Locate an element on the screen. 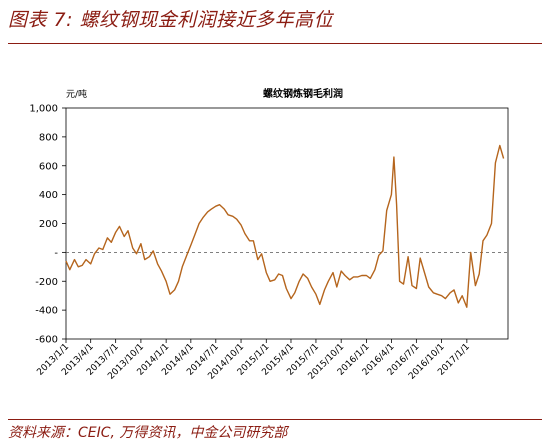 Image resolution: width=550 pixels, height=446 pixels. y-tick-label: 200 is located at coordinates (48, 224).